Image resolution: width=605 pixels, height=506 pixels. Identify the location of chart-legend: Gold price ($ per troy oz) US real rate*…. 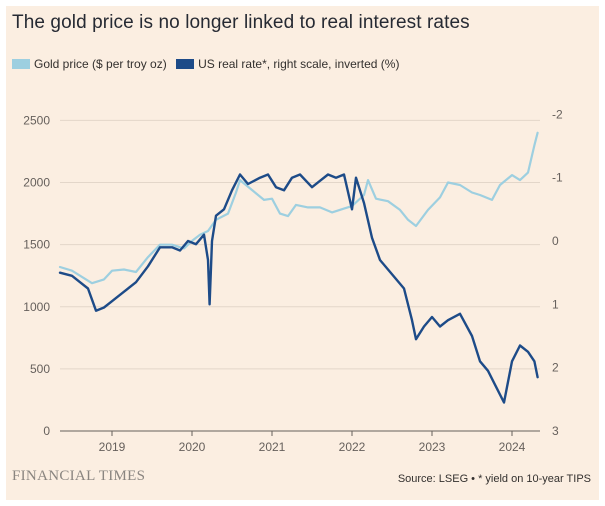
(208, 64).